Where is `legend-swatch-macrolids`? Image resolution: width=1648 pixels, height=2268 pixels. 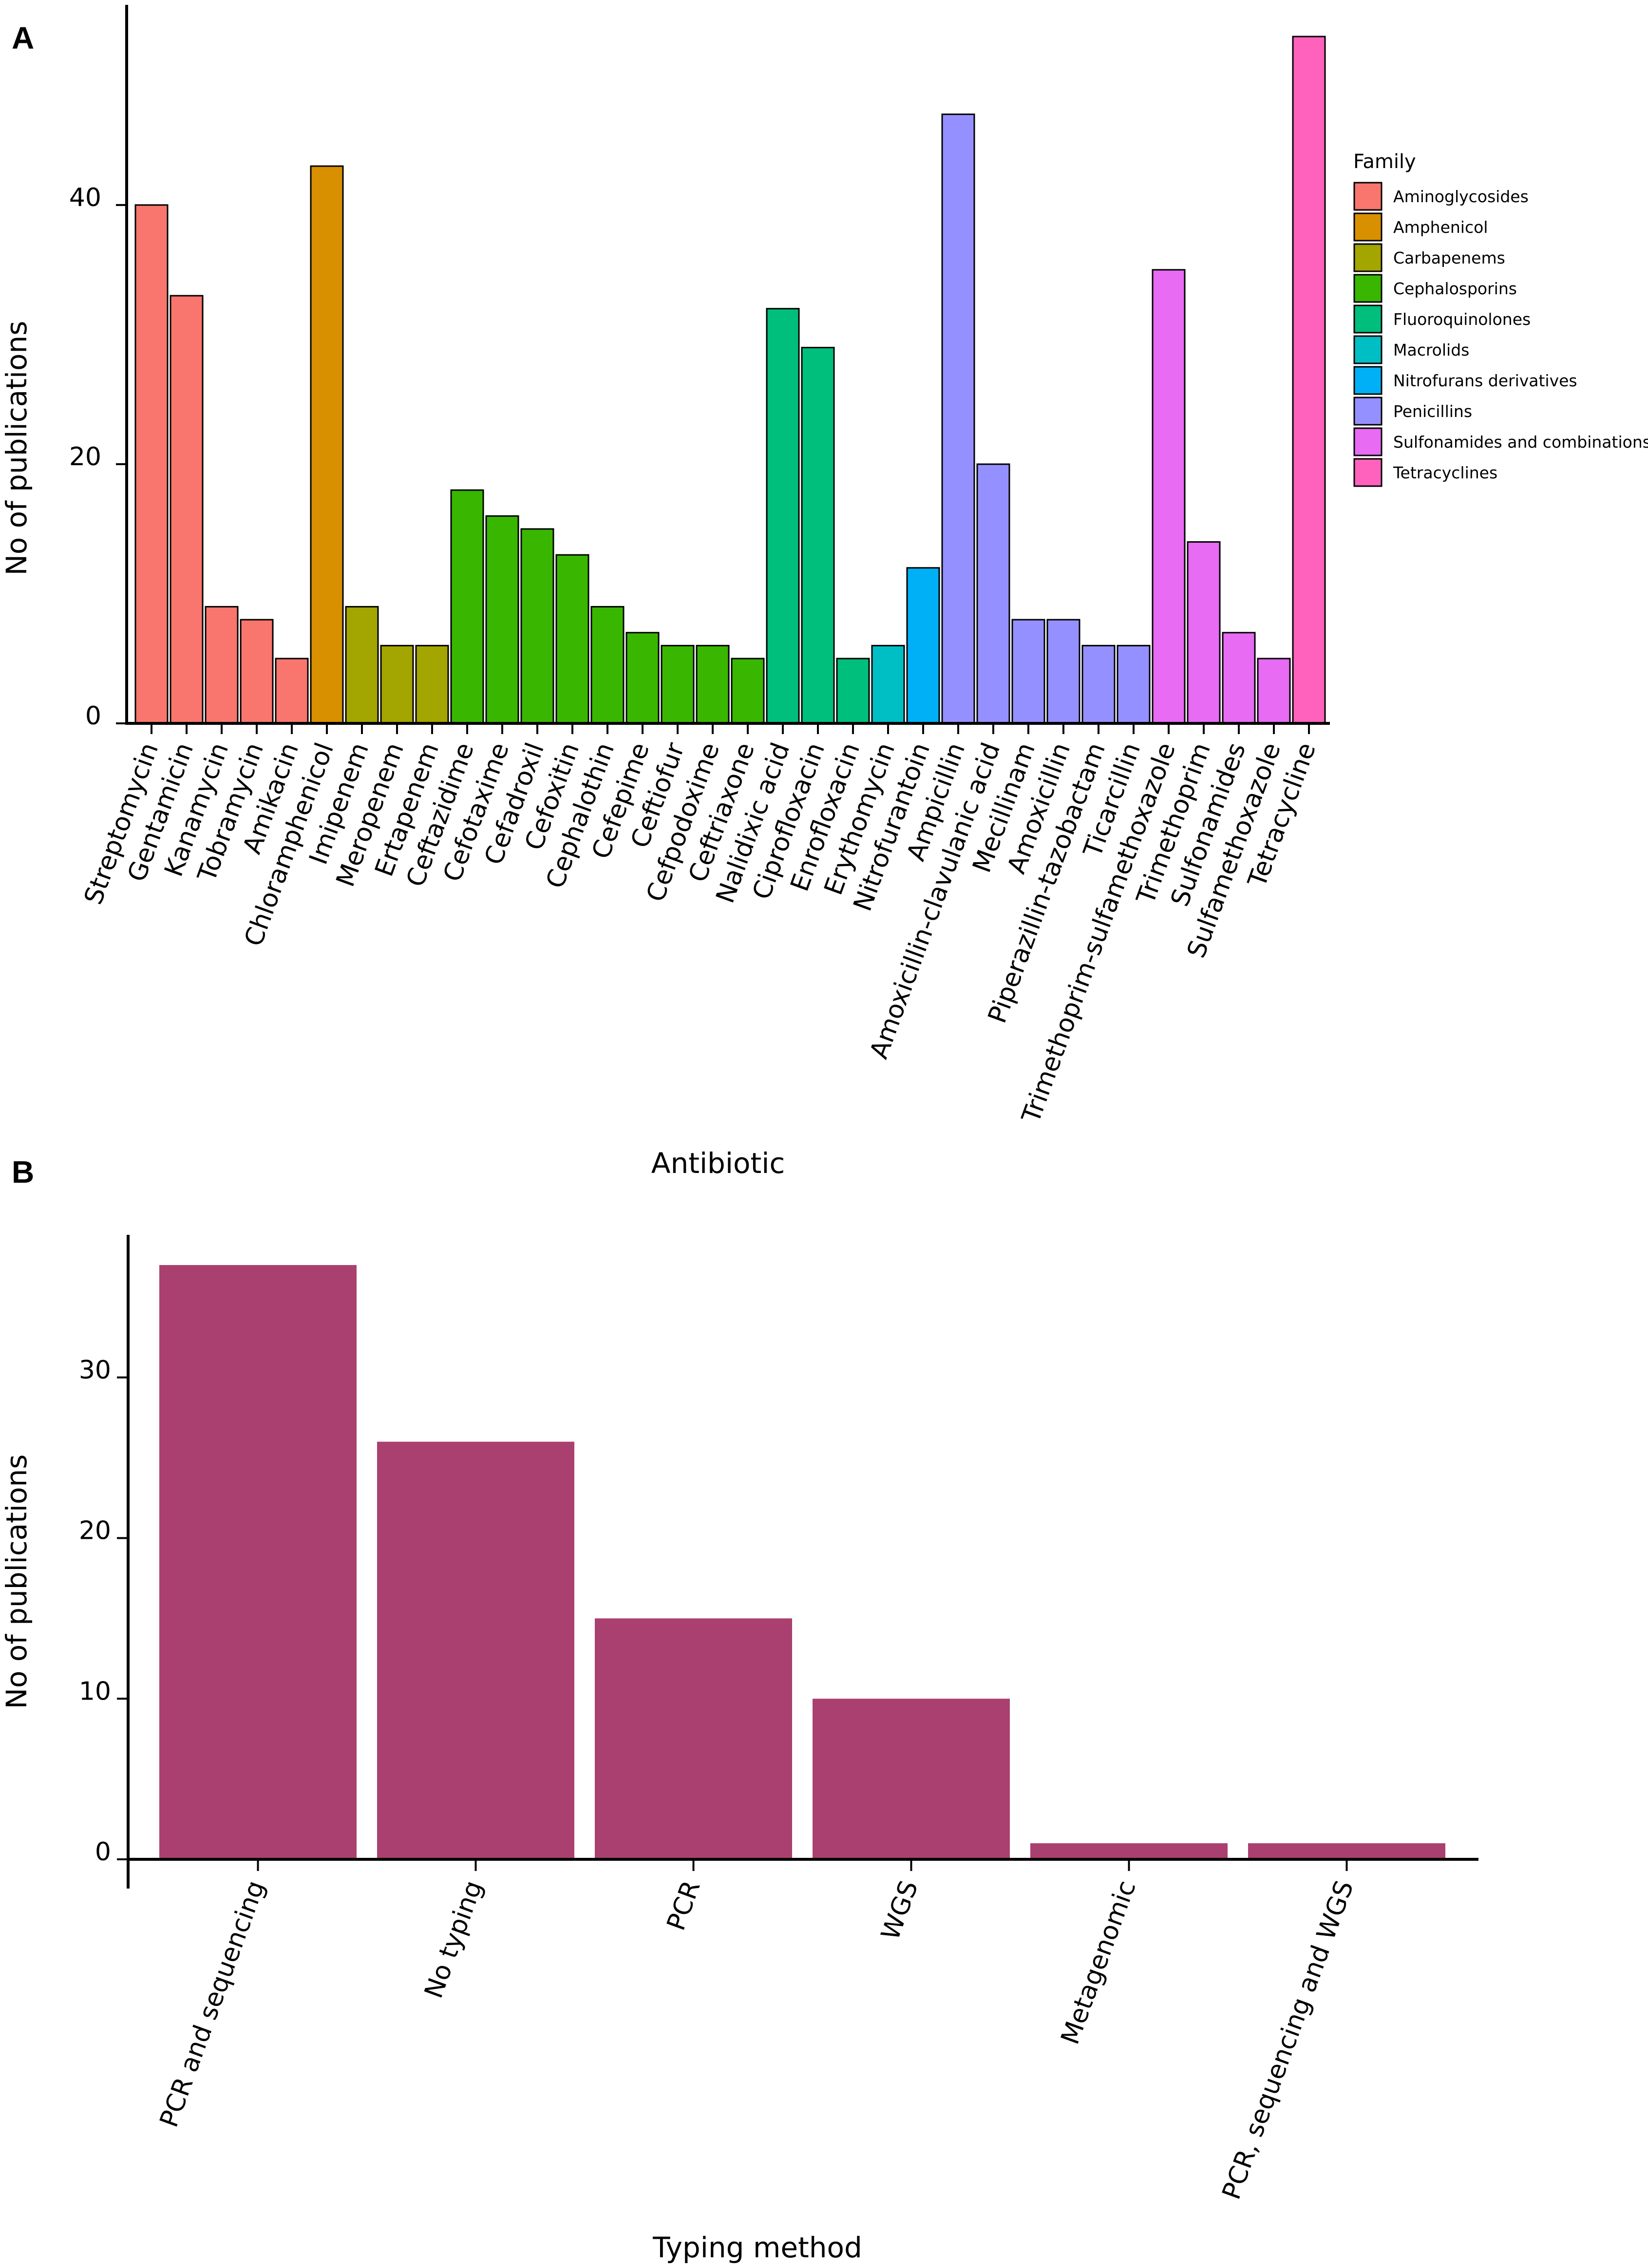 legend-swatch-macrolids is located at coordinates (1368, 349).